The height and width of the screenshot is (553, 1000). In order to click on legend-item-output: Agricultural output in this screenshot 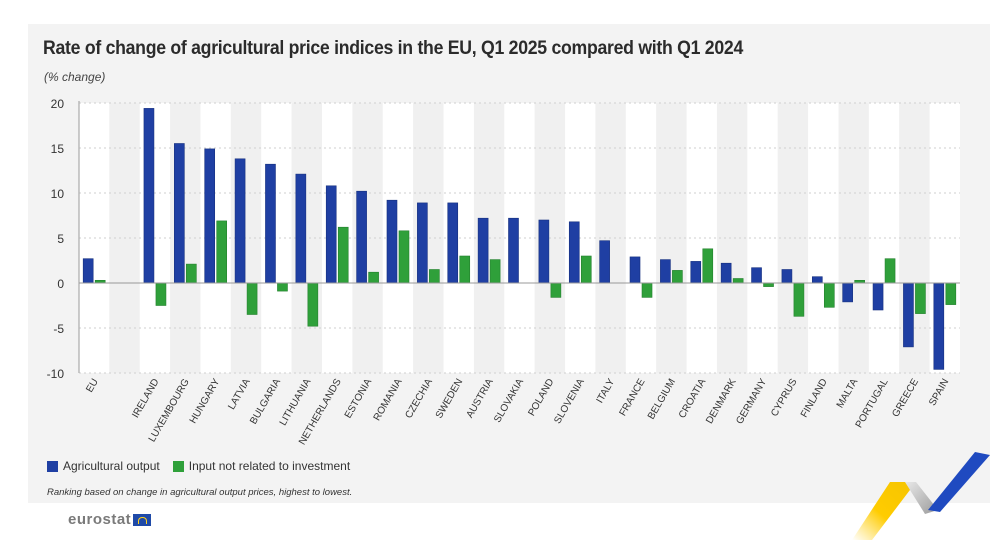, I will do `click(103, 466)`.